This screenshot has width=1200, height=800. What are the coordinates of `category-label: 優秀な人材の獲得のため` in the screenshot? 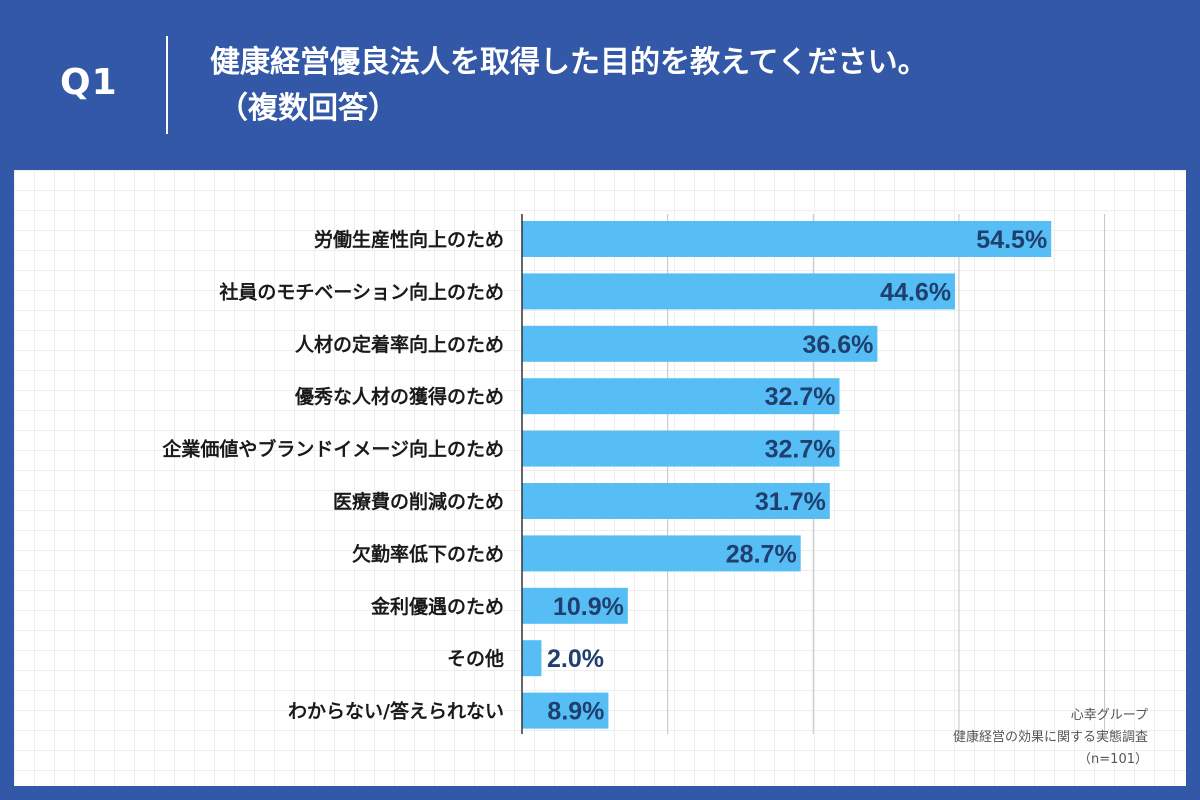 It's located at (399, 396).